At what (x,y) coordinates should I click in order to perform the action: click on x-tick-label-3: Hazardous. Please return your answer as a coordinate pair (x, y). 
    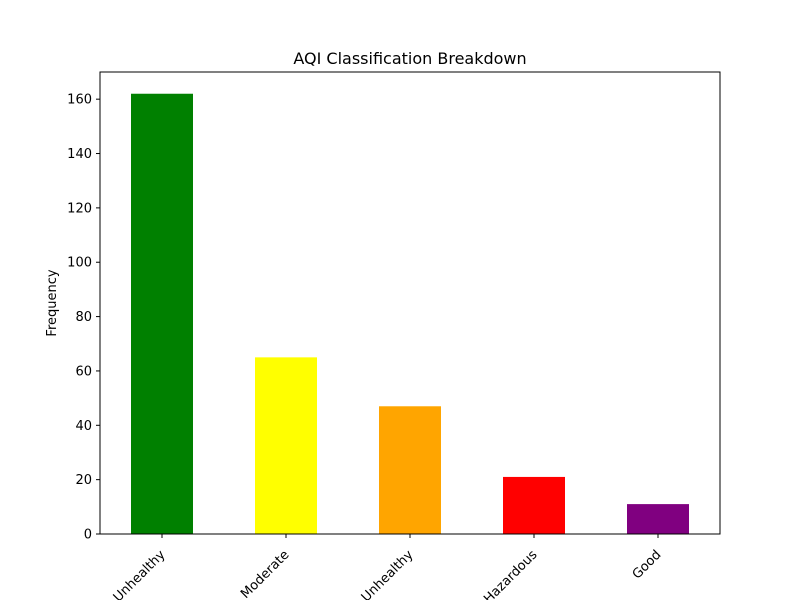
    Looking at the image, I should click on (510, 573).